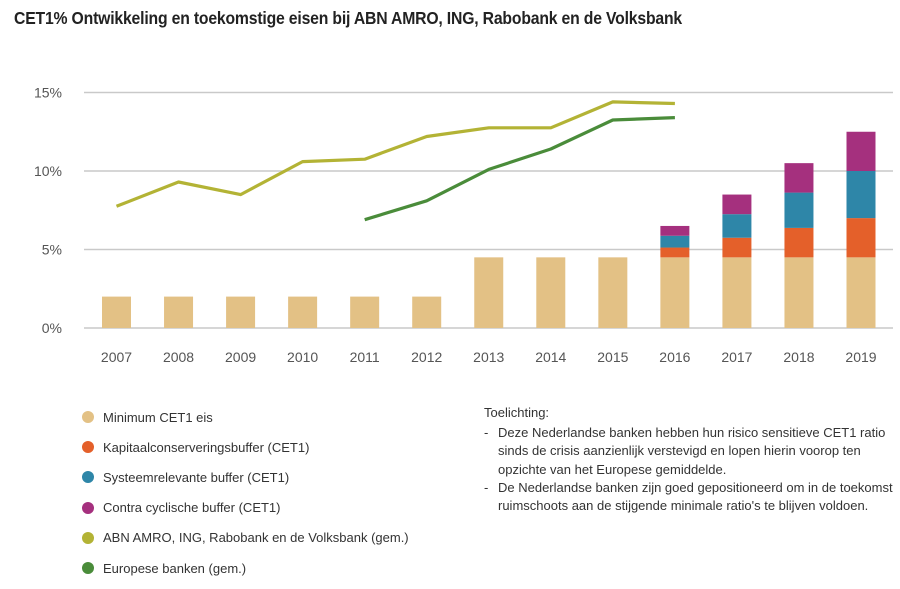 Image resolution: width=900 pixels, height=589 pixels. I want to click on x-tick-label: 2008, so click(178, 357).